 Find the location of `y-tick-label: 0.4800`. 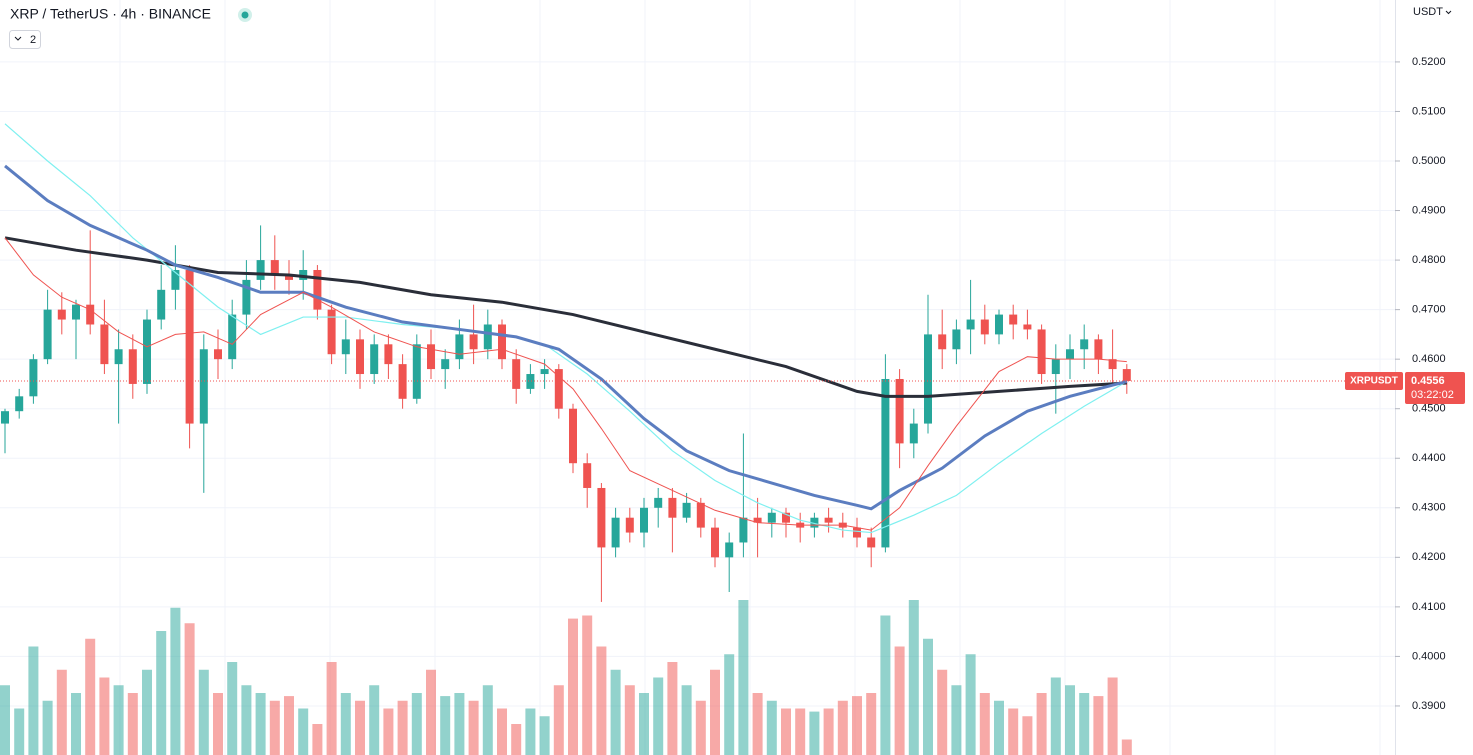

y-tick-label: 0.4800 is located at coordinates (1429, 260).